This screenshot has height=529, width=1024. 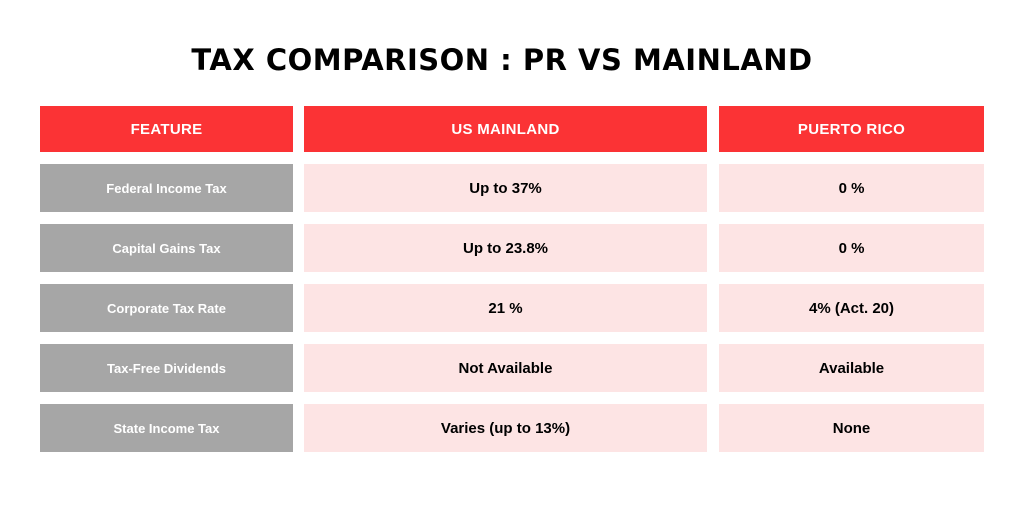 What do you see at coordinates (166, 188) in the screenshot?
I see `feature-federal-income-tax: Federal Income Tax` at bounding box center [166, 188].